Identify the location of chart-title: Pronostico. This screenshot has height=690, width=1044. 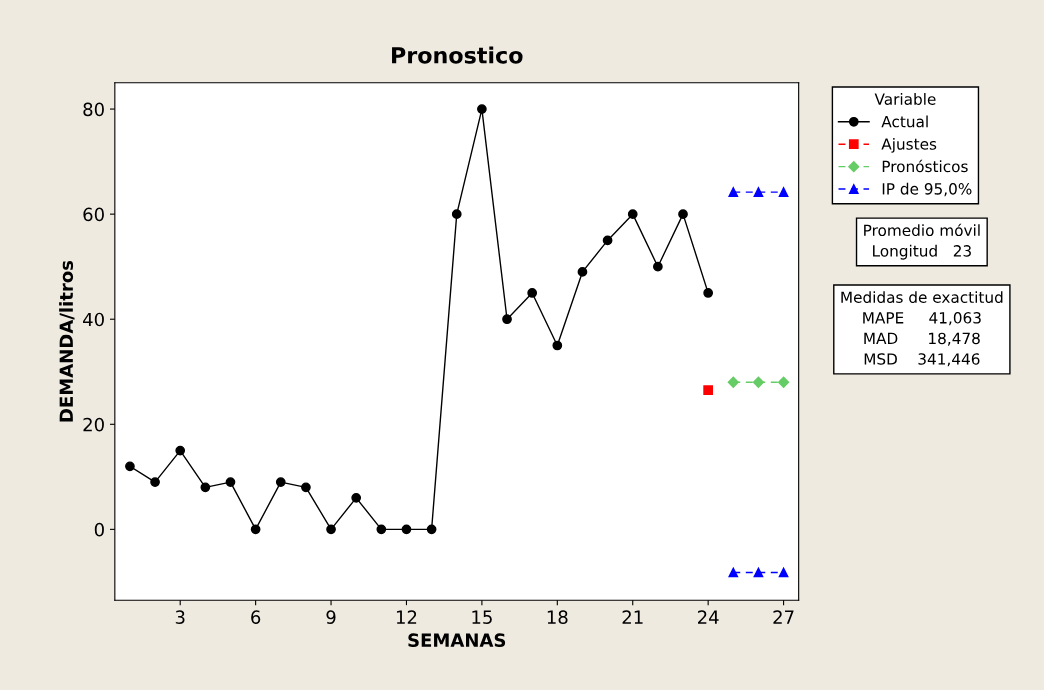
(457, 55).